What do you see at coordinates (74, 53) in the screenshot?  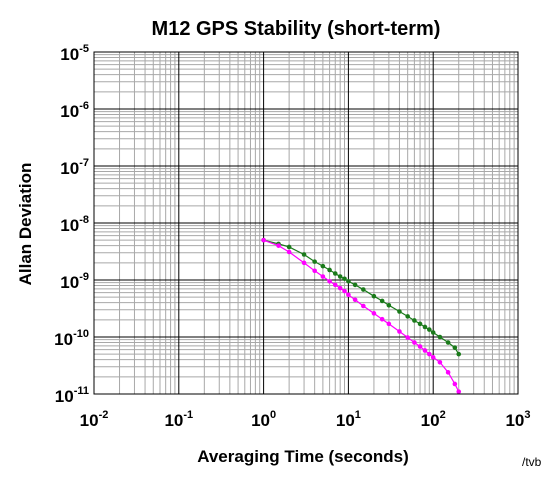 I see `y-tick-label: 10⁻⁵` at bounding box center [74, 53].